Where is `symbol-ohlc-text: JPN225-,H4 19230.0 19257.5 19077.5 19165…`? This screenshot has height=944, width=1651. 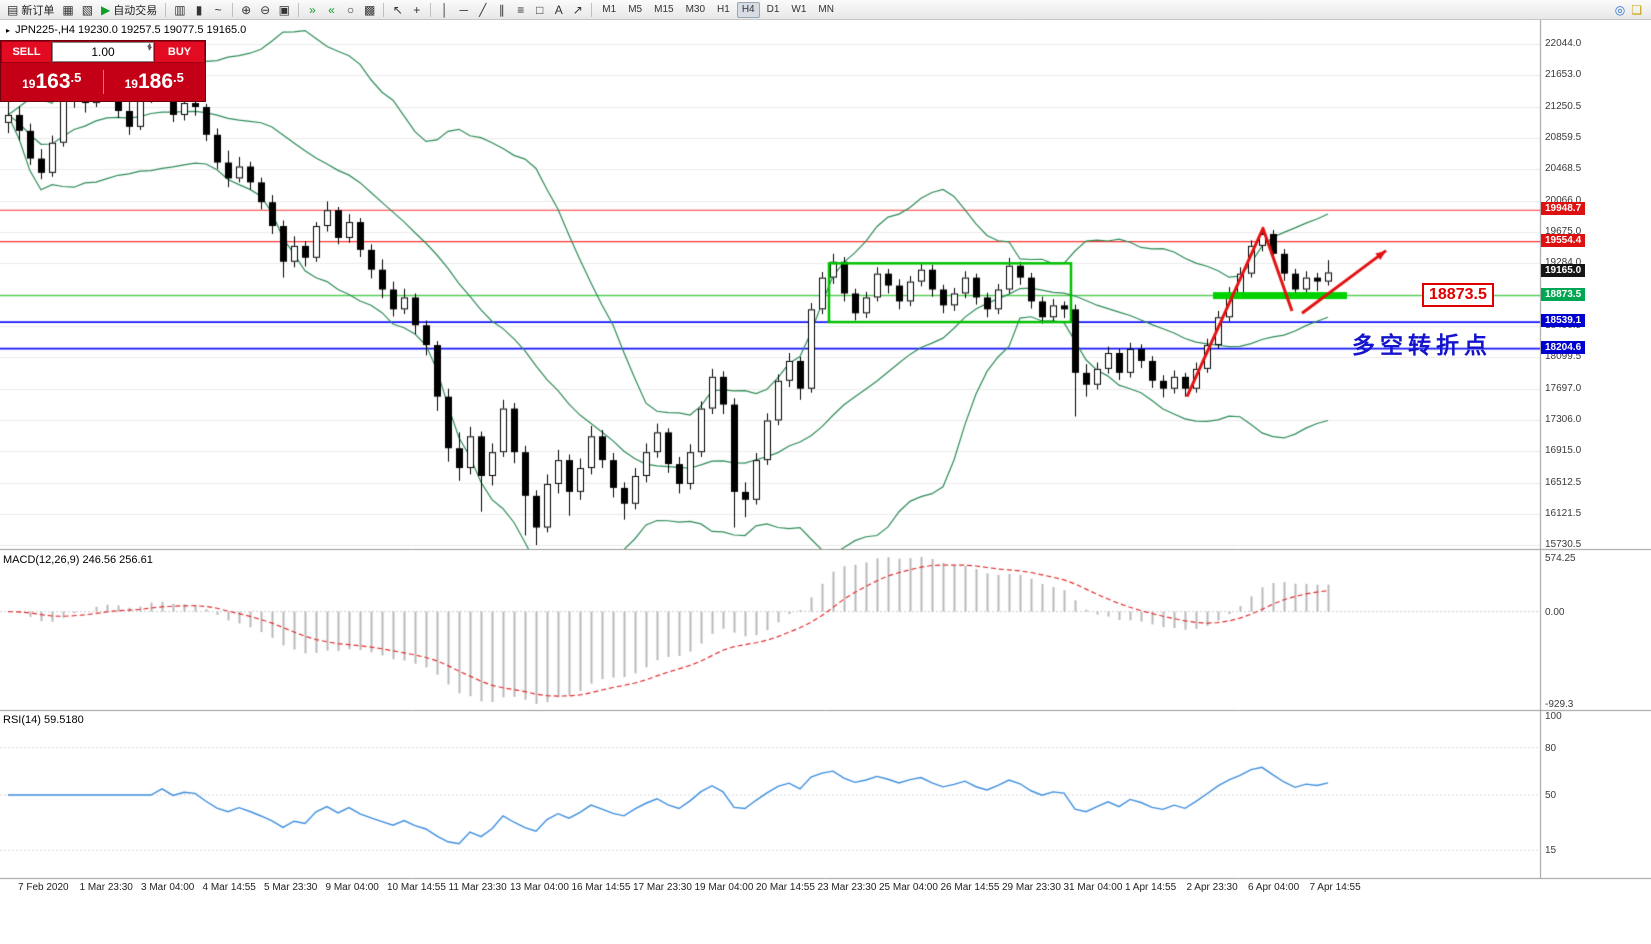 symbol-ohlc-text: JPN225-,H4 19230.0 19257.5 19077.5 19165… is located at coordinates (131, 30).